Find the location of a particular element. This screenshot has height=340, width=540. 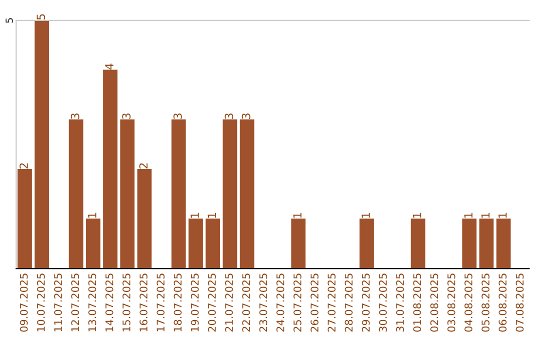

data-label: 5 is located at coordinates (41, 17).